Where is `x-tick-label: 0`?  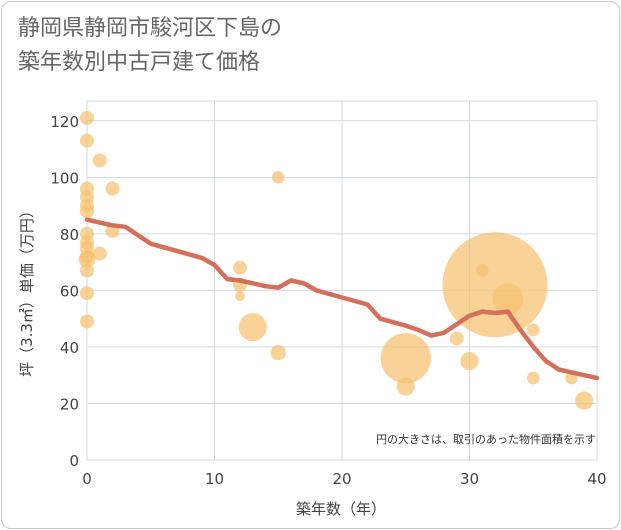
x-tick-label: 0 is located at coordinates (87, 479).